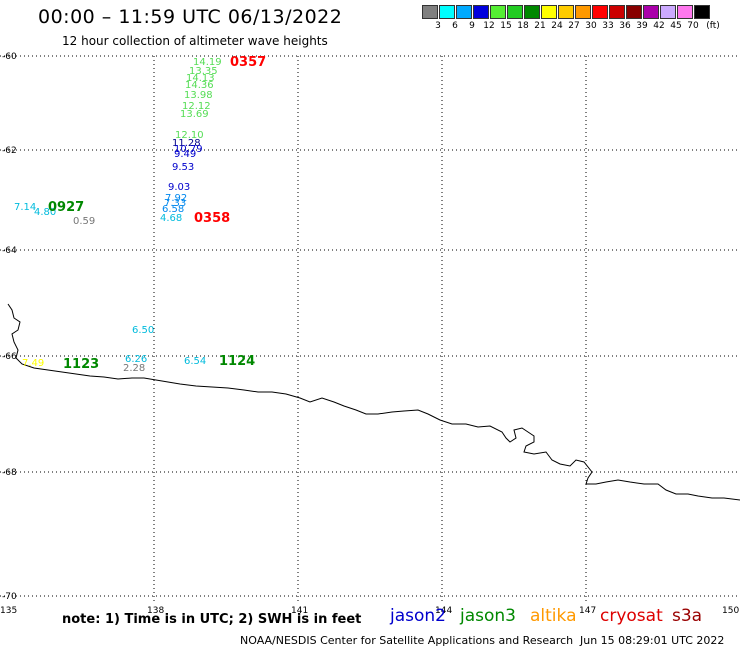 The height and width of the screenshot is (650, 740). What do you see at coordinates (418, 616) in the screenshot?
I see `satellite-jason2: jason2` at bounding box center [418, 616].